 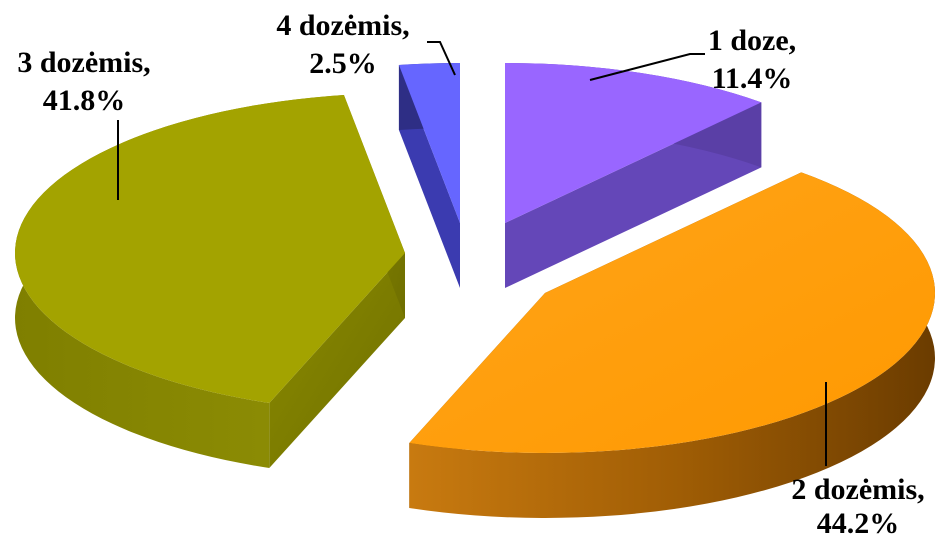 What do you see at coordinates (84, 100) in the screenshot?
I see `slice-value-label-3: 41.8%` at bounding box center [84, 100].